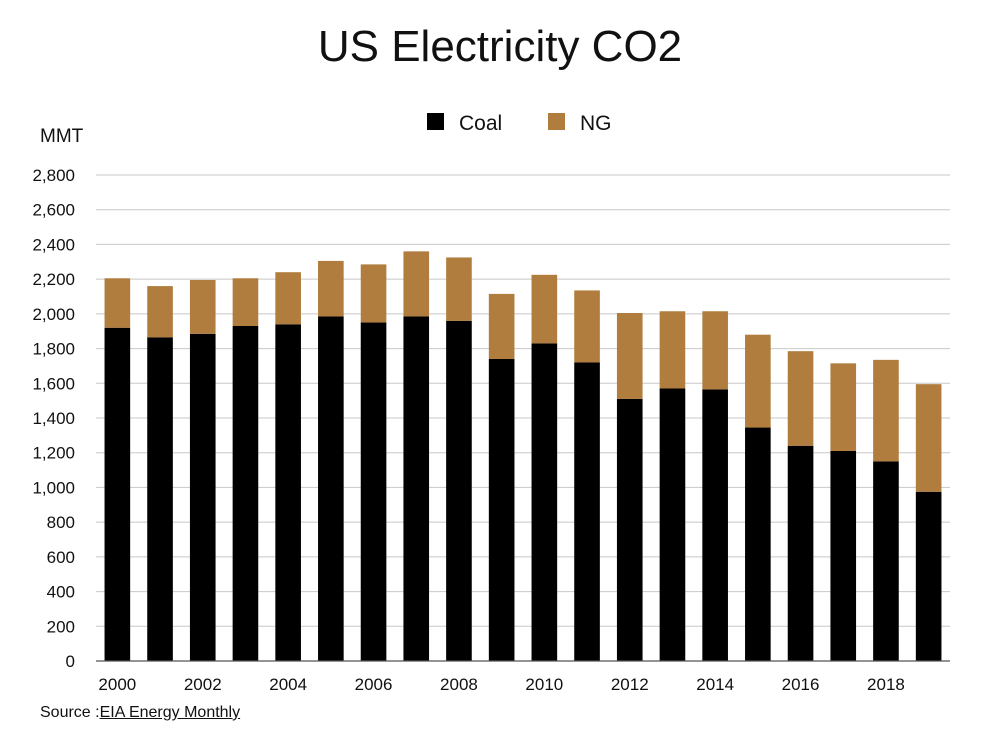 The image size is (1000, 743). What do you see at coordinates (170, 712) in the screenshot?
I see `source-link: EIA Energy Monthly` at bounding box center [170, 712].